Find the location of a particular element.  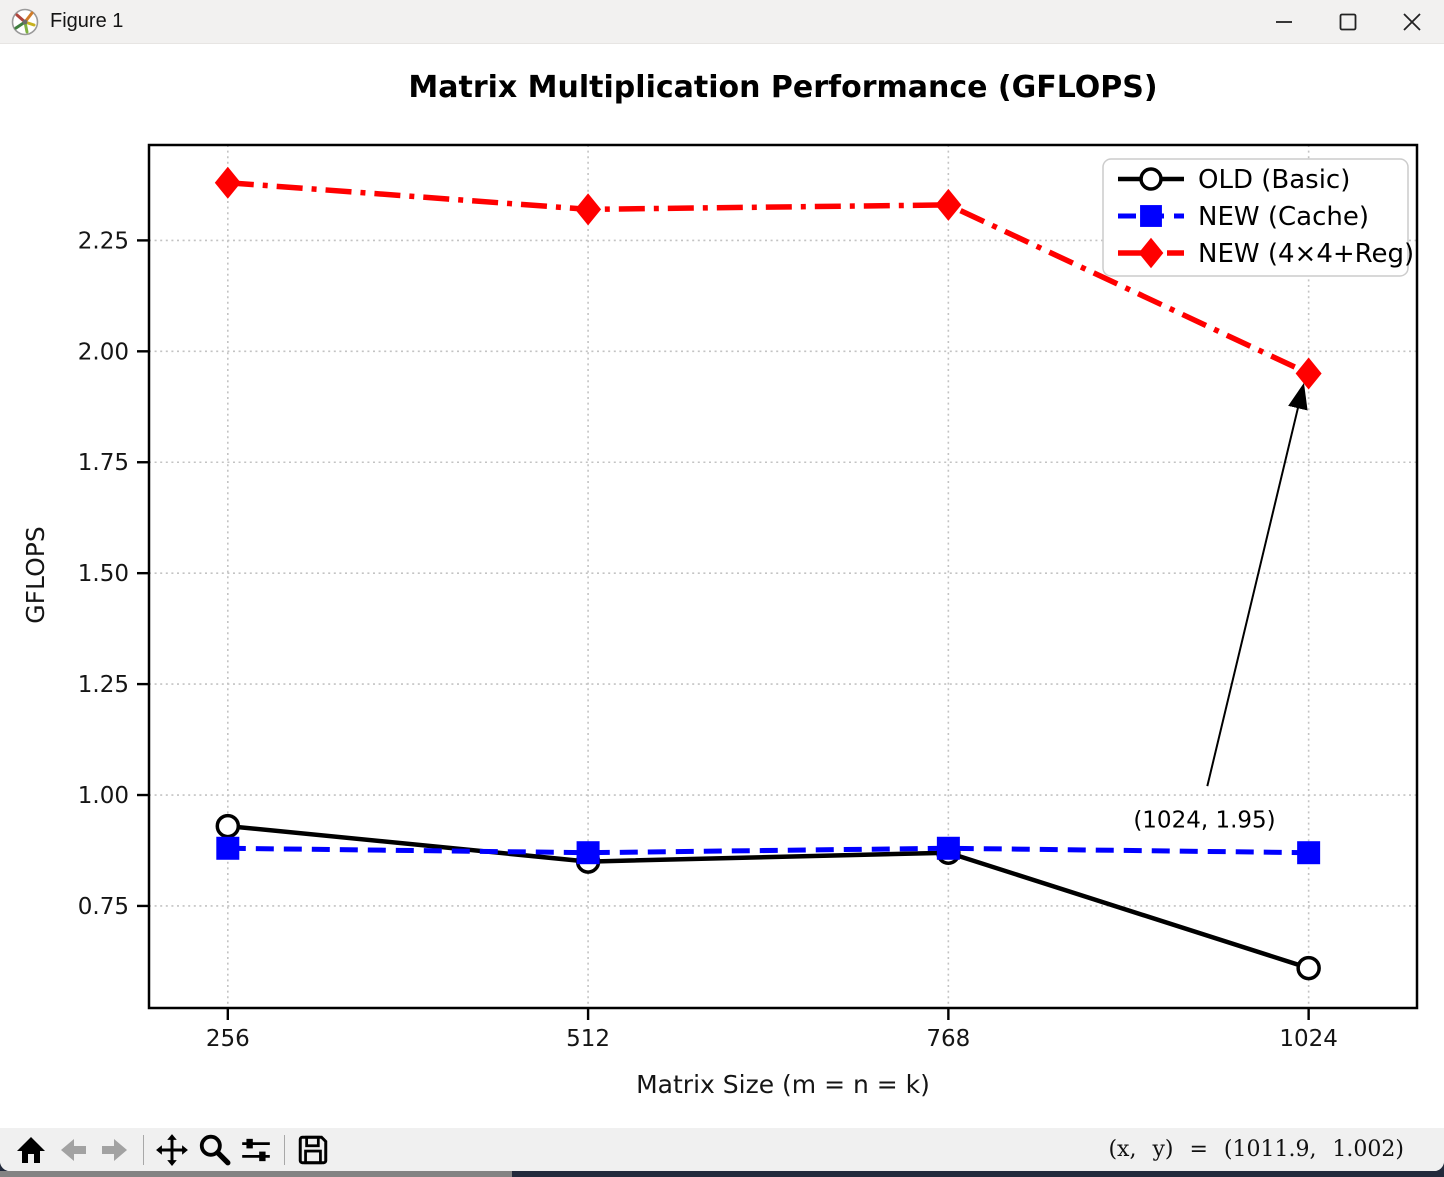

minimize-icon is located at coordinates (1284, 21).